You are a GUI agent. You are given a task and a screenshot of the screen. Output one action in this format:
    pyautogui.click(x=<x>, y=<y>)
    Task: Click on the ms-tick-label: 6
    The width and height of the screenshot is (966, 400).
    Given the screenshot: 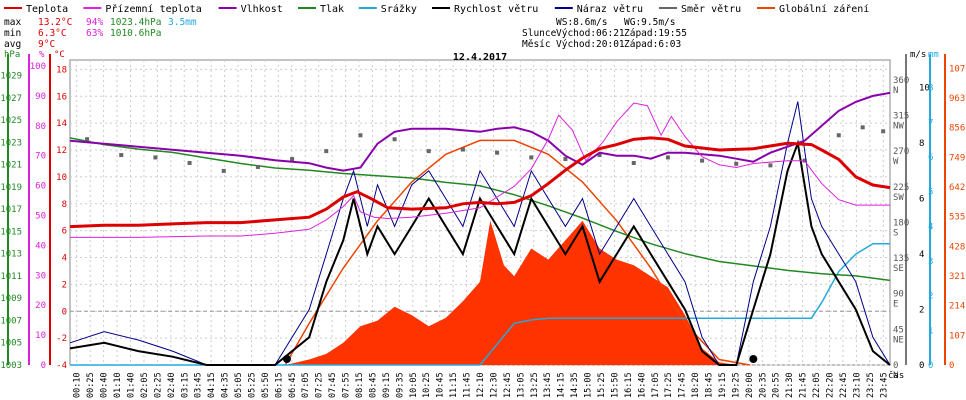 What is the action you would take?
    pyautogui.click(x=921, y=200)
    